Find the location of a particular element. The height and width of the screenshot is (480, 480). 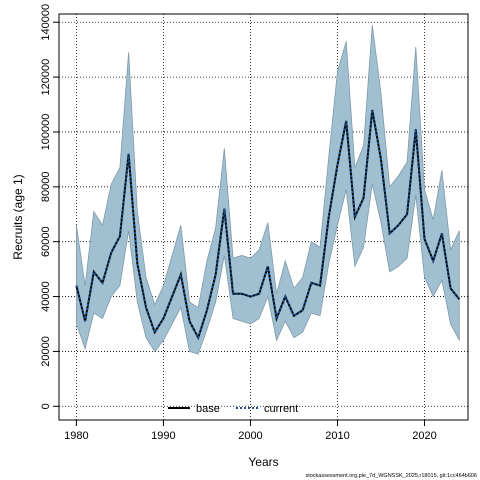

y-tick-label: 0 is located at coordinates (46, 406).